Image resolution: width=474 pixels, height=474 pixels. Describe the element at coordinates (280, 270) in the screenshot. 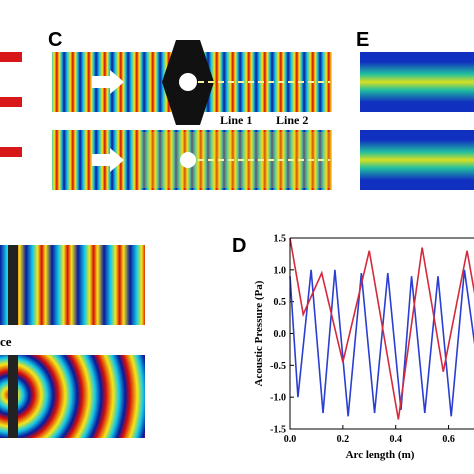

I see `y-tick-label: 1.0` at that location.